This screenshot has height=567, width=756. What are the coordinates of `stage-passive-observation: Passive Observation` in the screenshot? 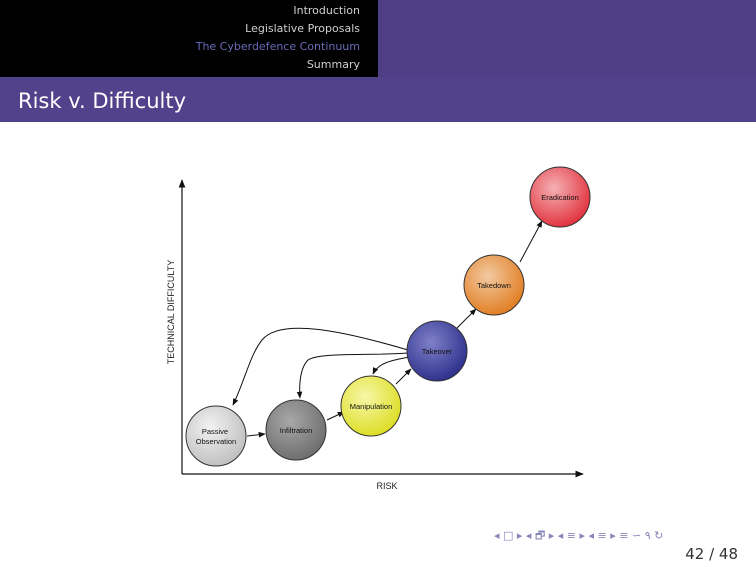 It's located at (216, 436).